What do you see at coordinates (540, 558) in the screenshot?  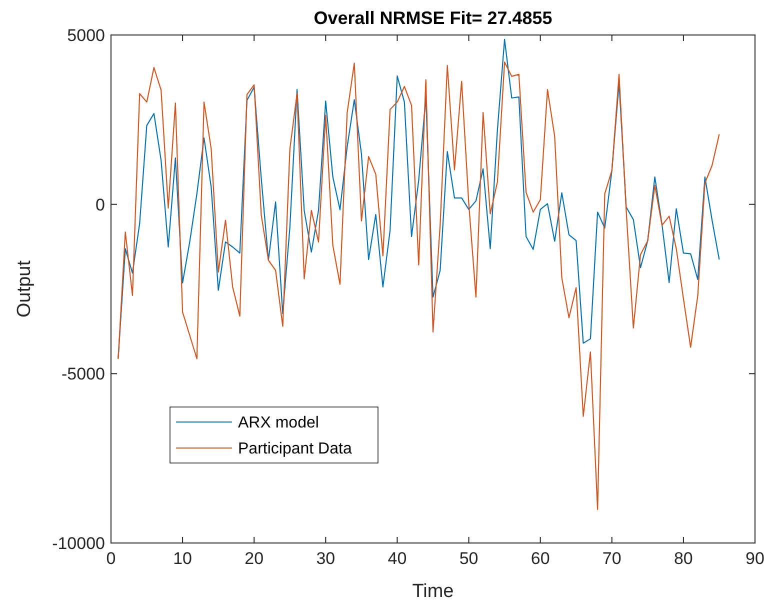 I see `x-tick-label: 60` at bounding box center [540, 558].